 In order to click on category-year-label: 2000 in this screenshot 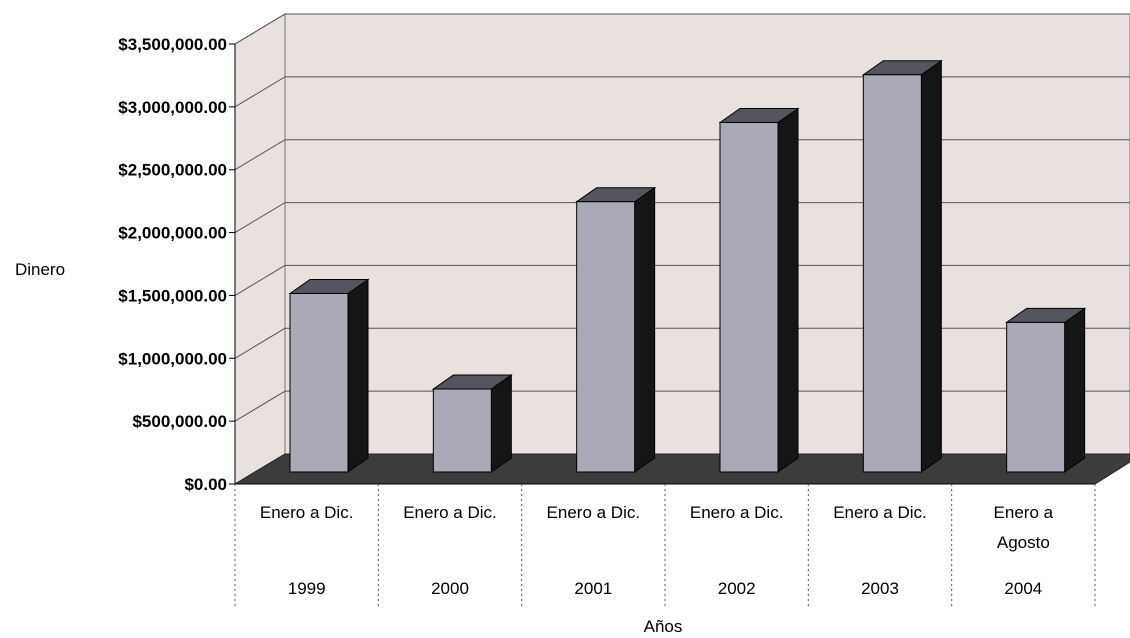, I will do `click(450, 588)`.